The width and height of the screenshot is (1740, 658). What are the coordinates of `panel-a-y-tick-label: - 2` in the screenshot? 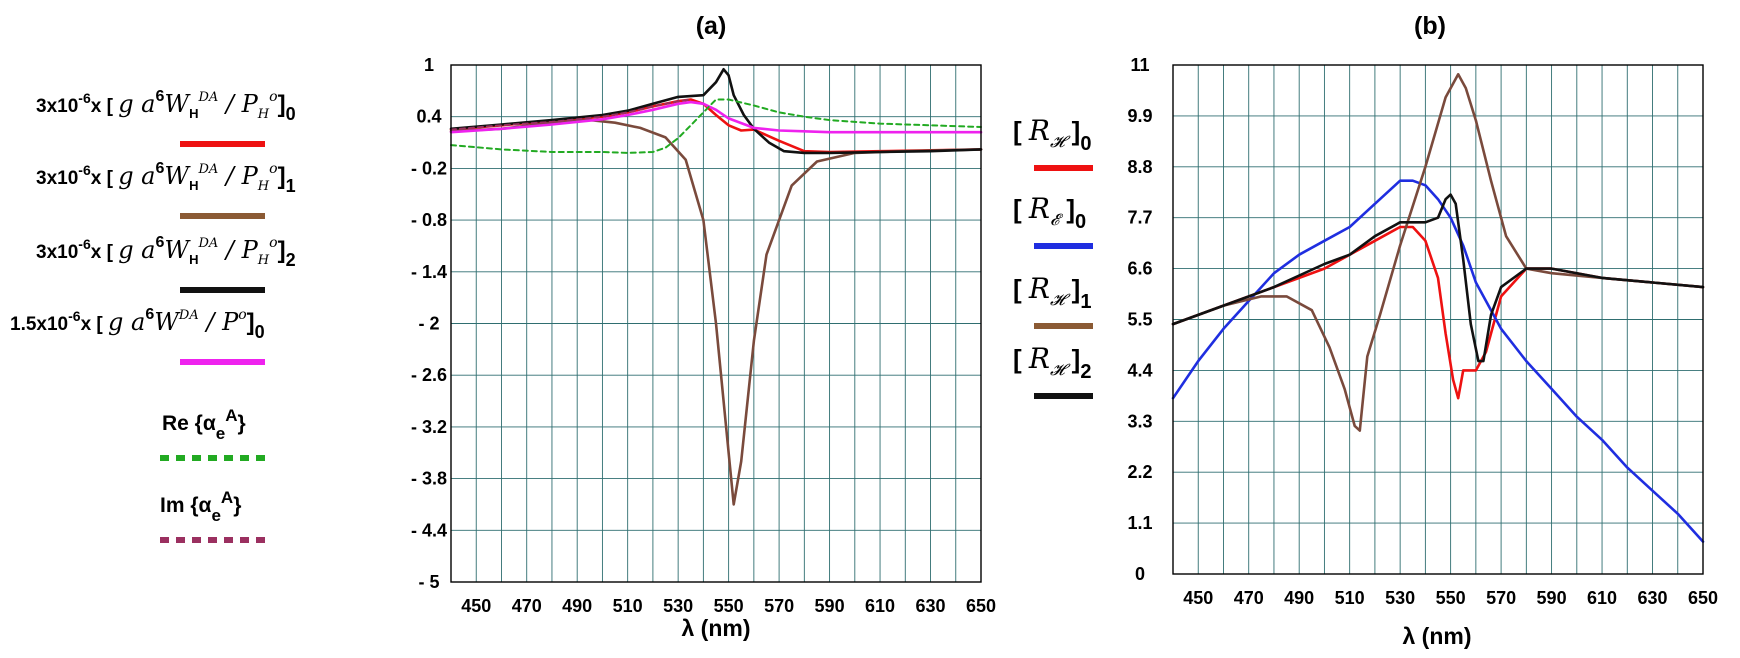 It's located at (428, 324).